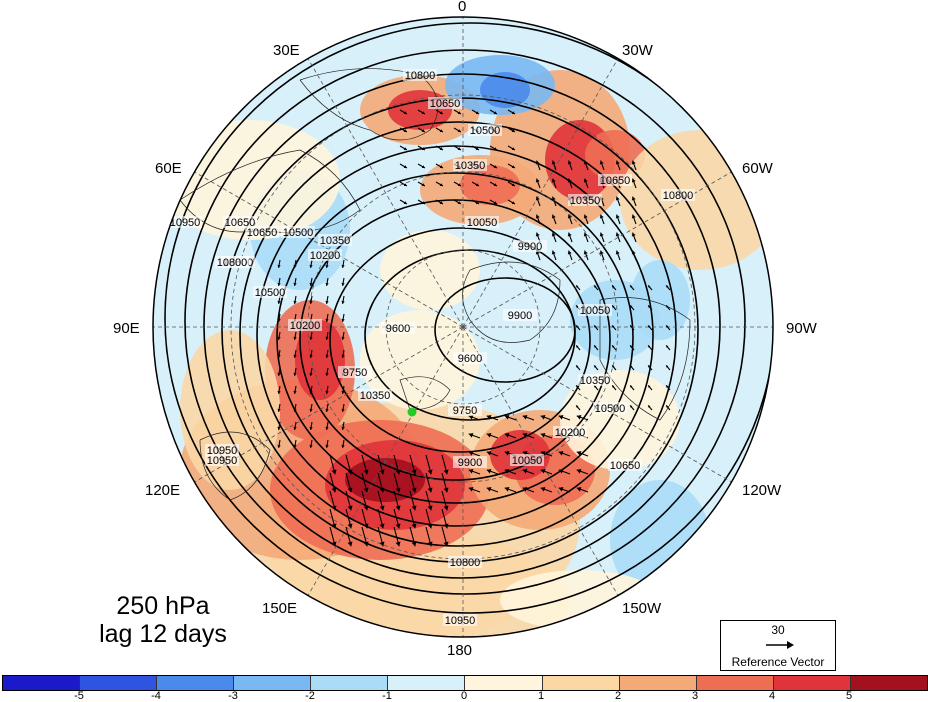 The image size is (928, 702). Describe the element at coordinates (168, 168) in the screenshot. I see `lon-label-60e: 60E` at that location.